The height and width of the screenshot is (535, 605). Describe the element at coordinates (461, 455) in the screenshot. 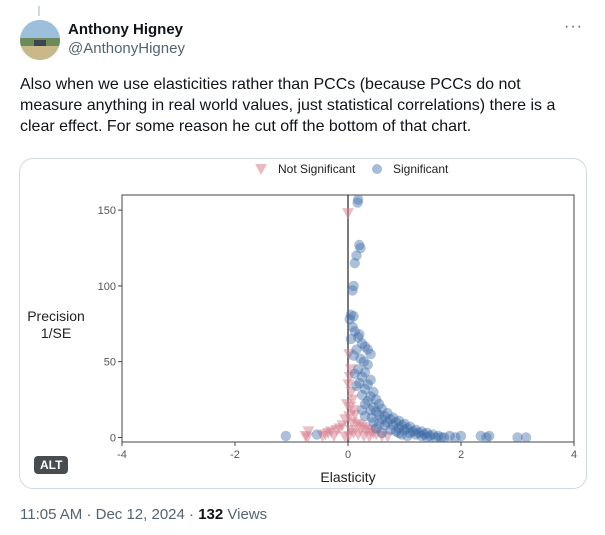

I see `x-tick-label: 2` at that location.